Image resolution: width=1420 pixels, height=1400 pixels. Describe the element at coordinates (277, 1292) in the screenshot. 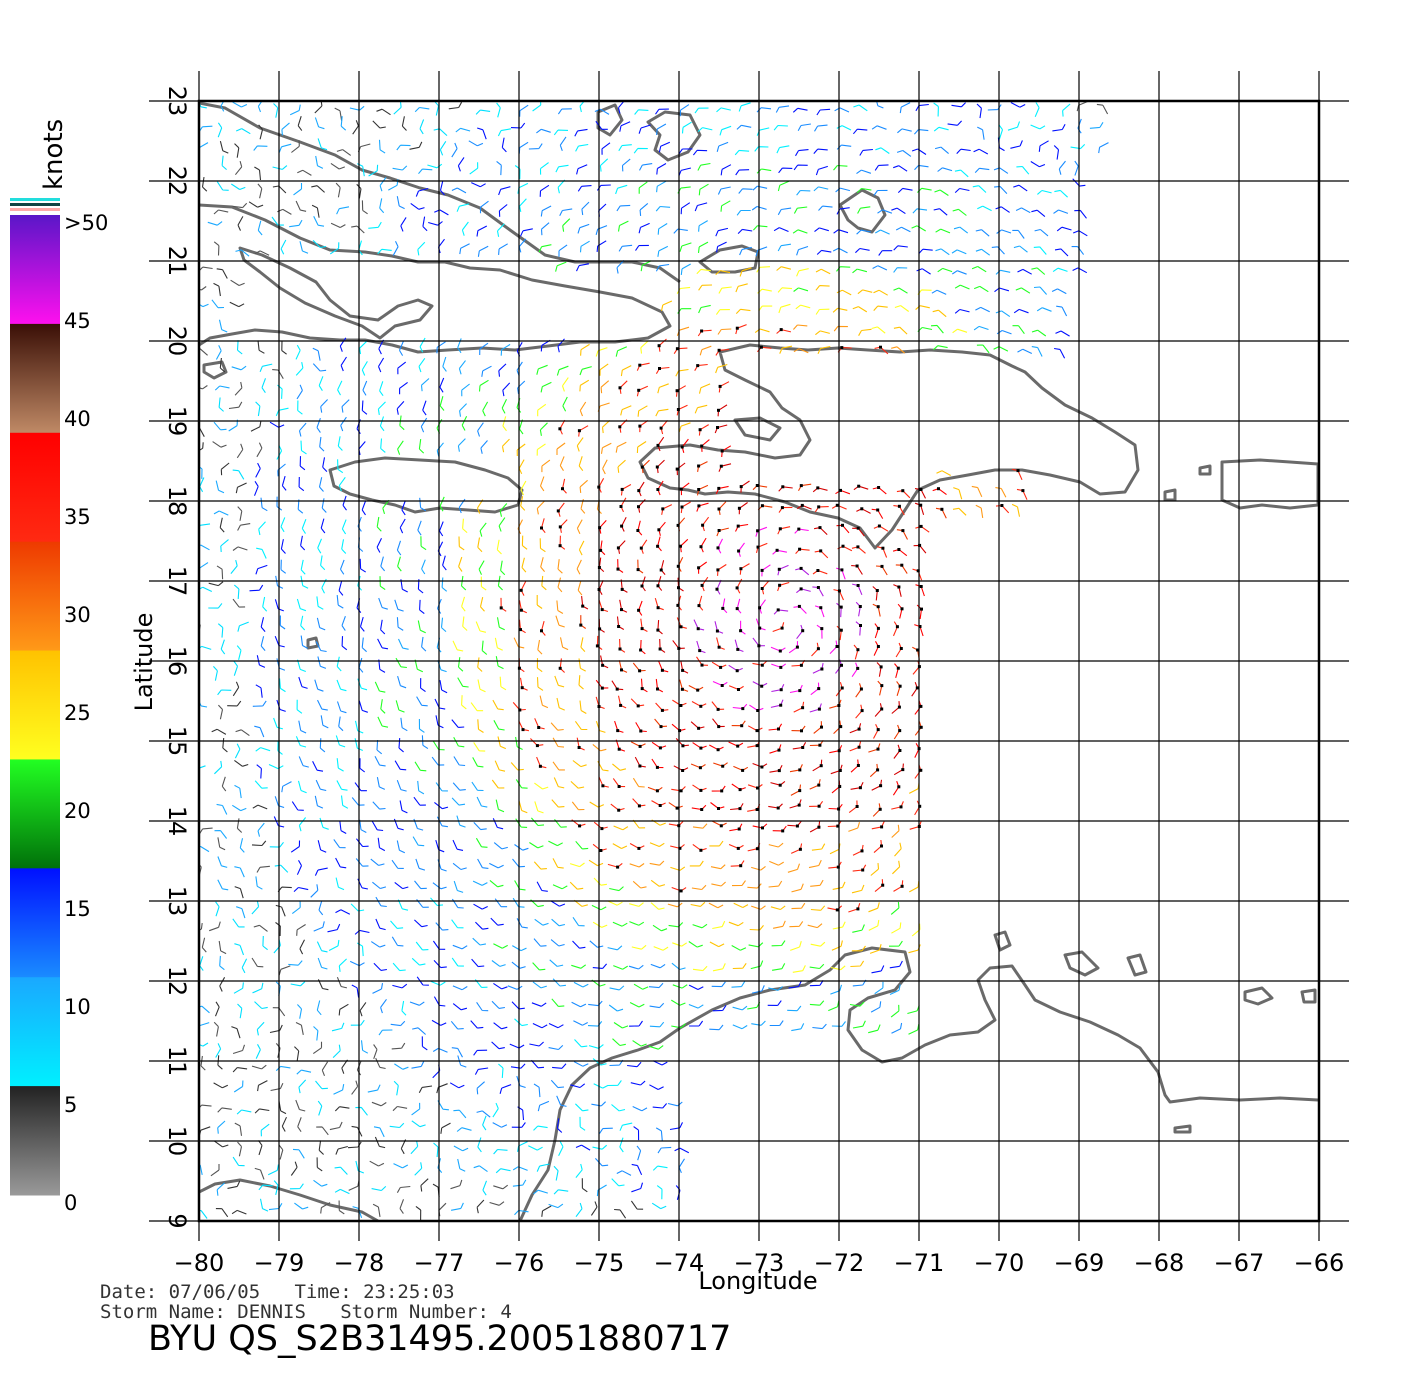

I see `date-line: Date: 07/06/05 Time: 23:25:03` at that location.